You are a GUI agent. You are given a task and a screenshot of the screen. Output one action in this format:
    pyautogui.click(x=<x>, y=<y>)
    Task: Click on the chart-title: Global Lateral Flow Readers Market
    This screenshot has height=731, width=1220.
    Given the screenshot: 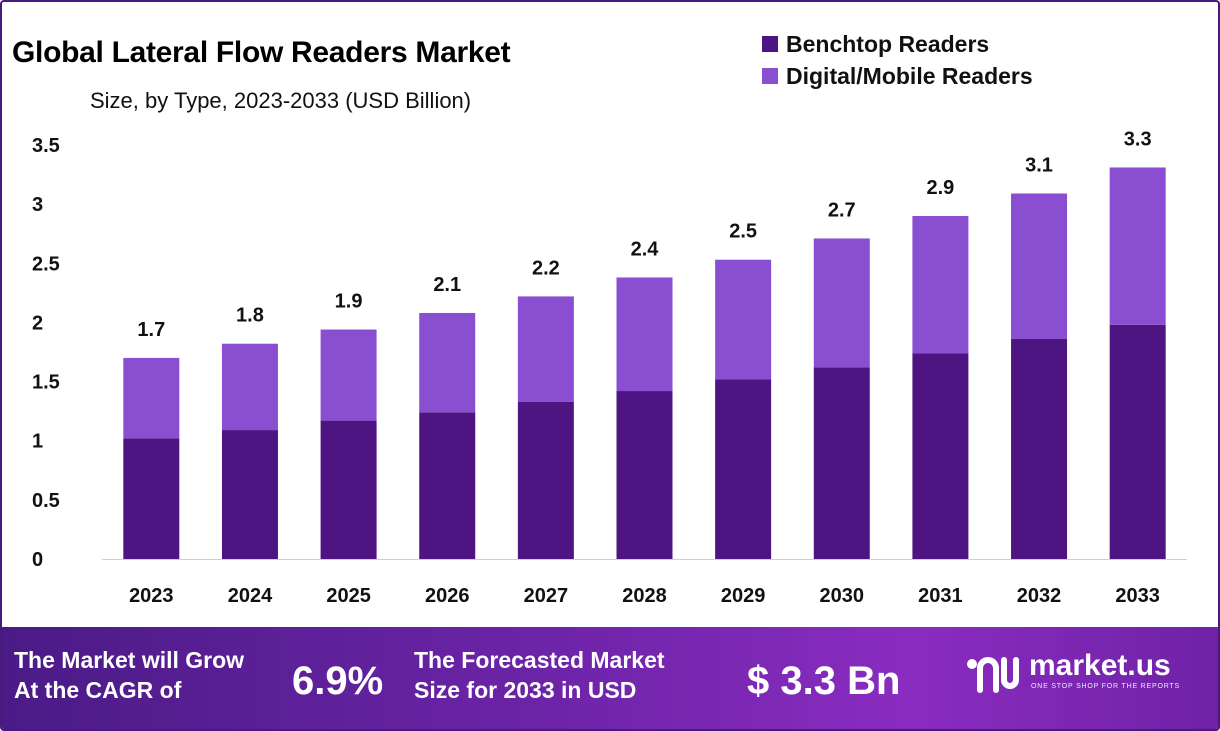 What is the action you would take?
    pyautogui.click(x=261, y=52)
    